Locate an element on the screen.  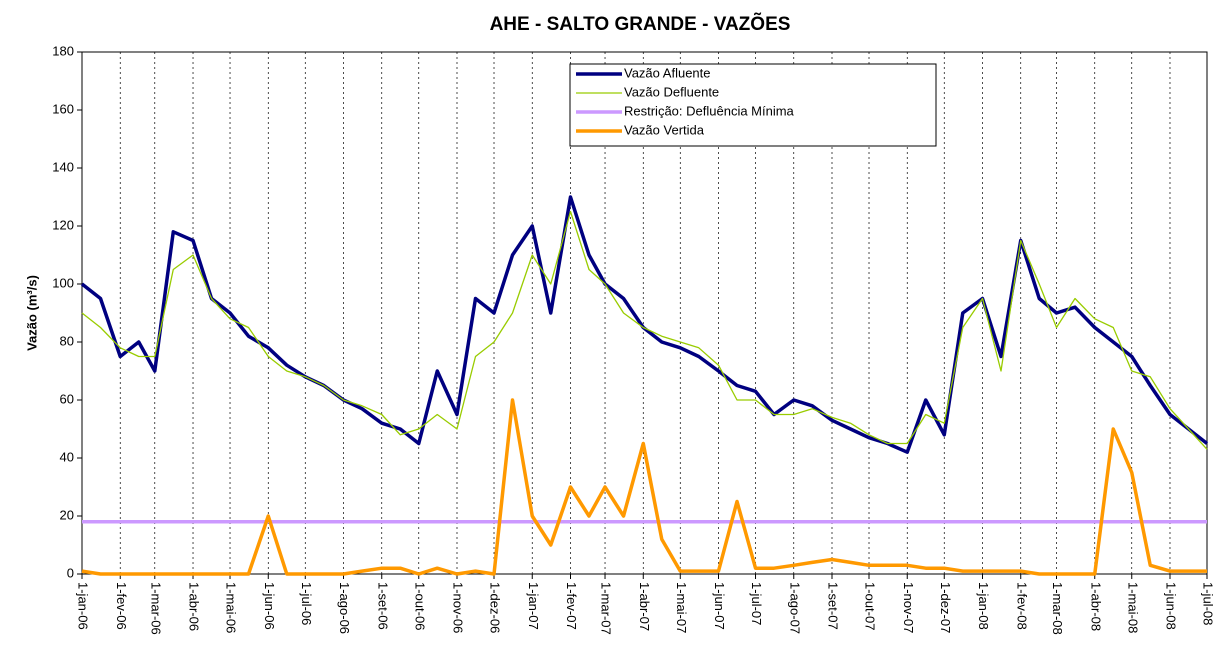
y-tick-label: 100 is located at coordinates (63, 282).